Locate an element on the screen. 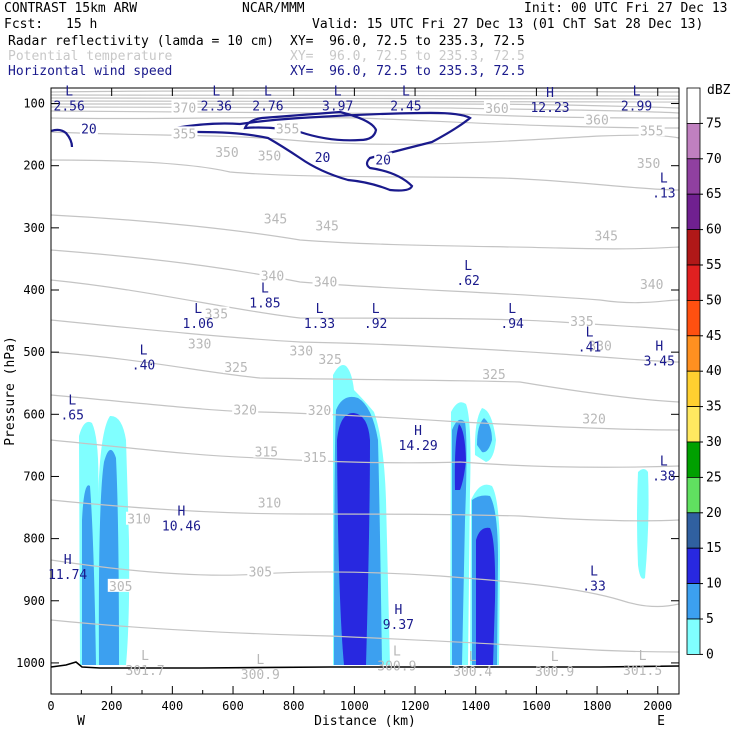 This screenshot has width=740, height=740. extremum-value: 2.99 is located at coordinates (636, 107).